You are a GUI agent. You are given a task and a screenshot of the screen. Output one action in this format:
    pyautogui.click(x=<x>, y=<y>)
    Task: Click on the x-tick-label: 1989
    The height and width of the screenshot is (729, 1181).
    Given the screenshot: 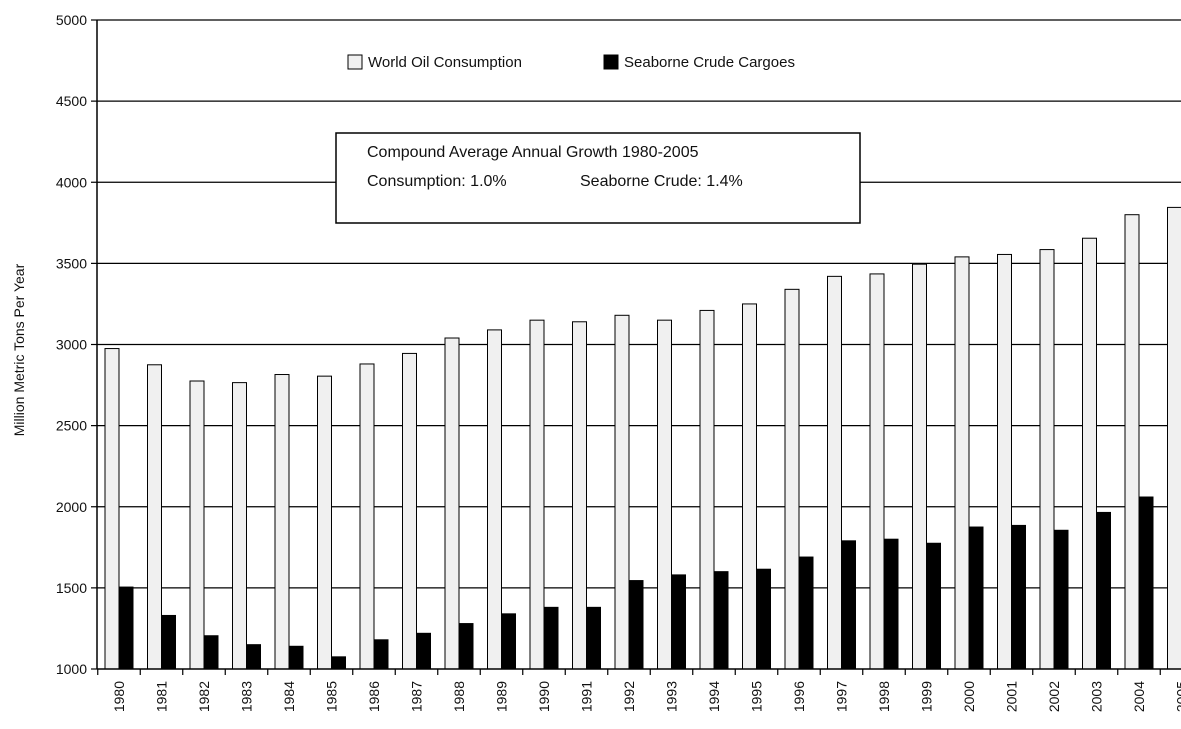 What is the action you would take?
    pyautogui.click(x=502, y=696)
    